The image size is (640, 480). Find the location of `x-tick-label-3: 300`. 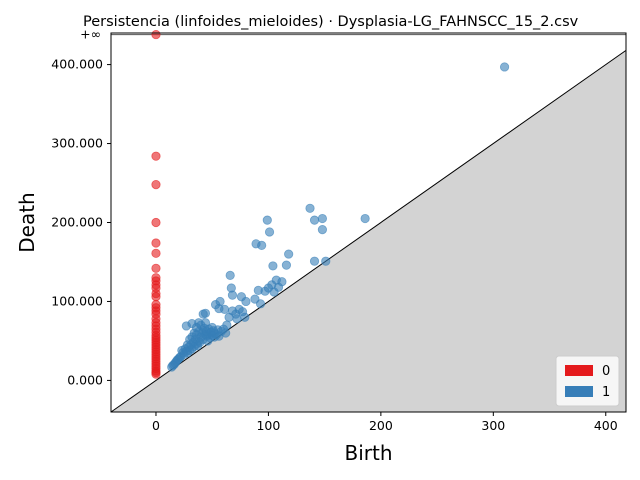

x-tick-label-3: 300 is located at coordinates (493, 425).